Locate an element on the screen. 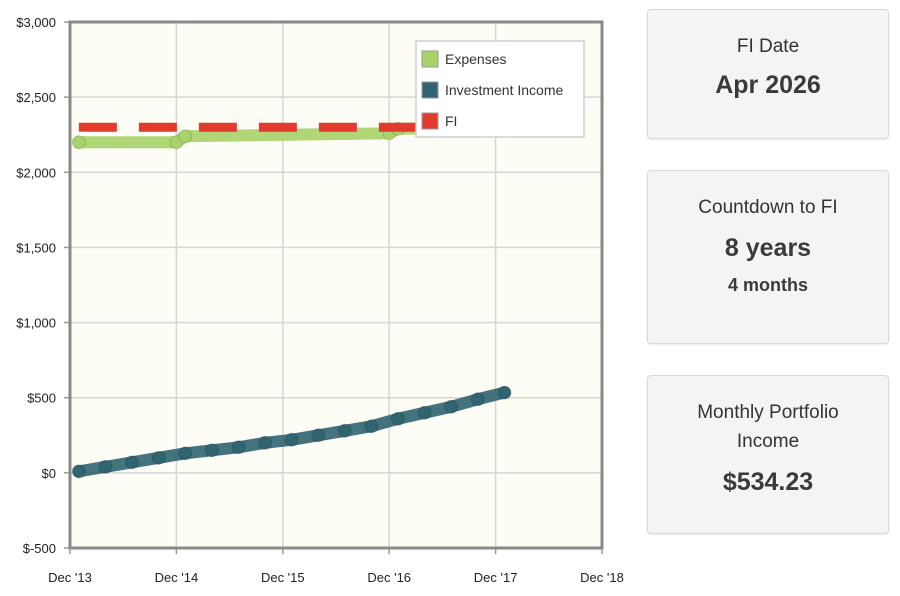 This screenshot has width=900, height=596. y-tick-label: $3,000 is located at coordinates (36, 22).